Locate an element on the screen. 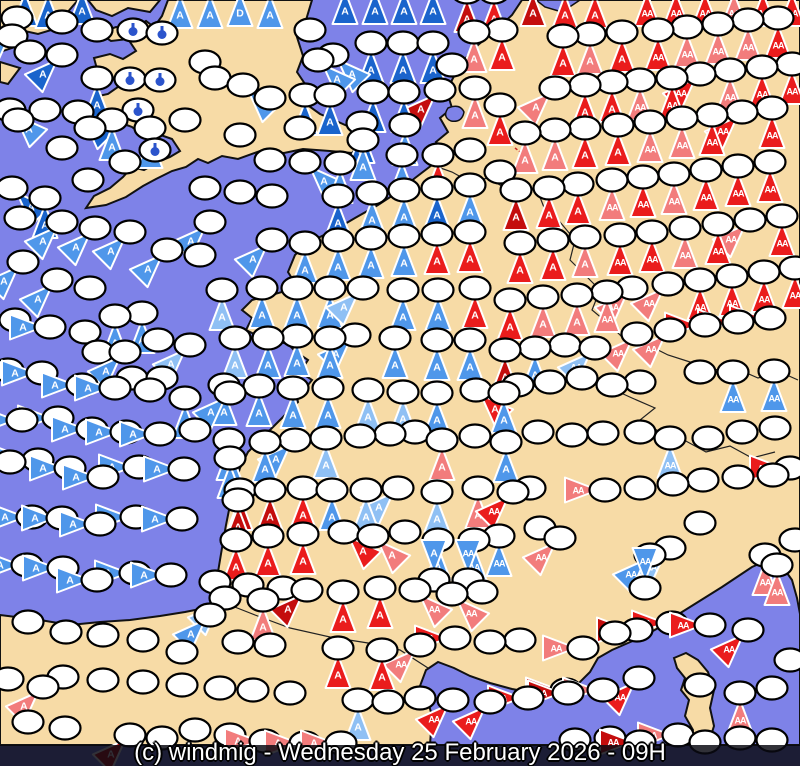 Image resolution: width=800 pixels, height=766 pixels. pennant-label: D is located at coordinates (240, 14).